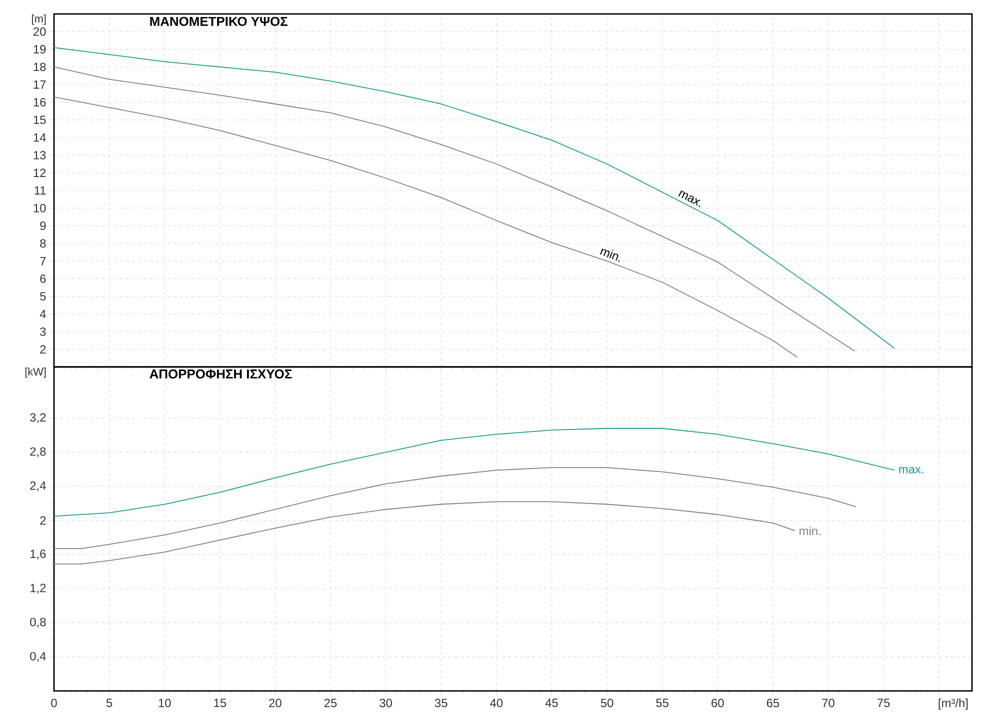 Image resolution: width=982 pixels, height=718 pixels. I want to click on x-tick-label: 65, so click(773, 703).